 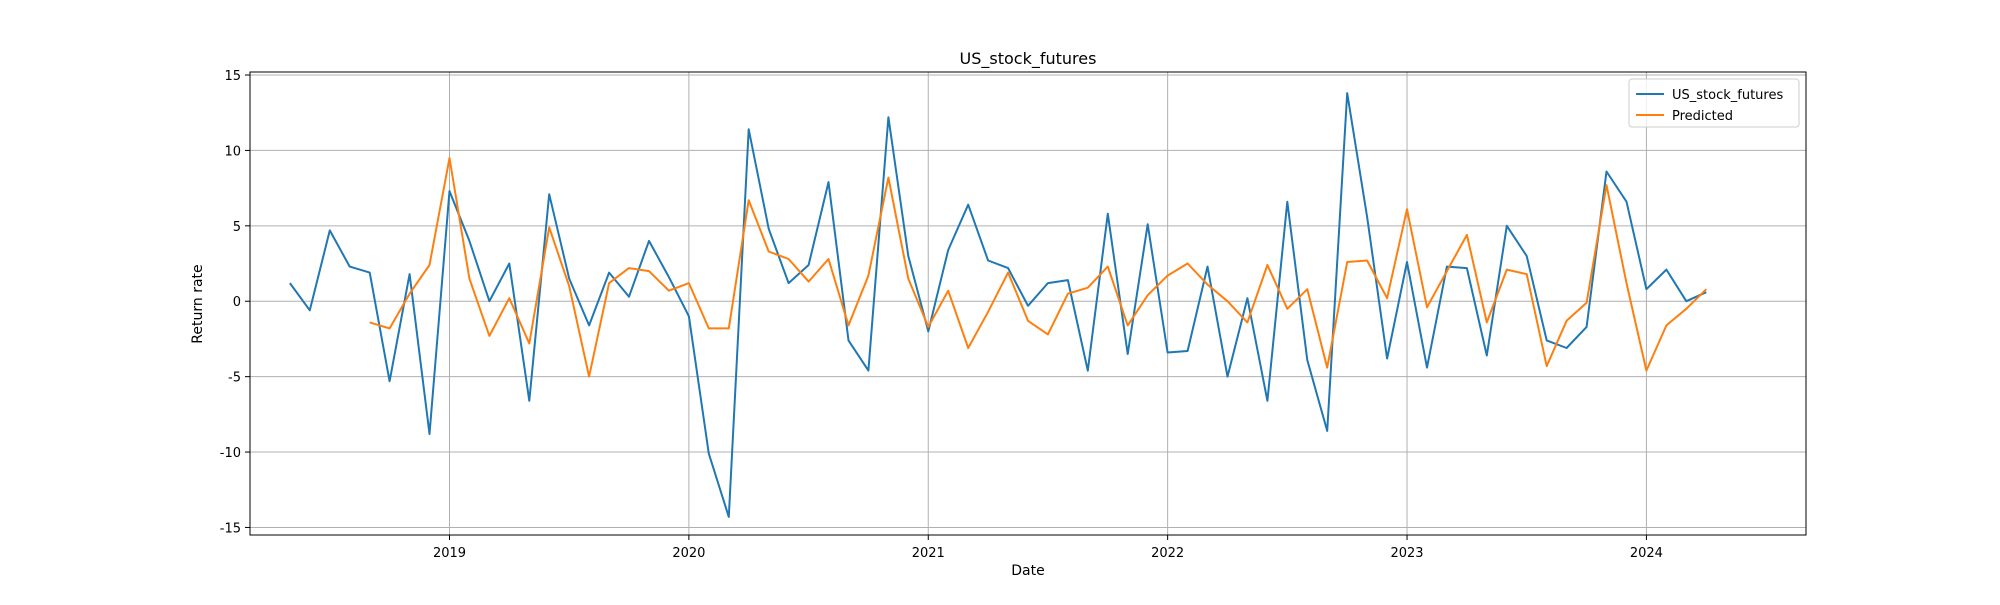 I want to click on legend-label: Predicted, so click(x=1702, y=116).